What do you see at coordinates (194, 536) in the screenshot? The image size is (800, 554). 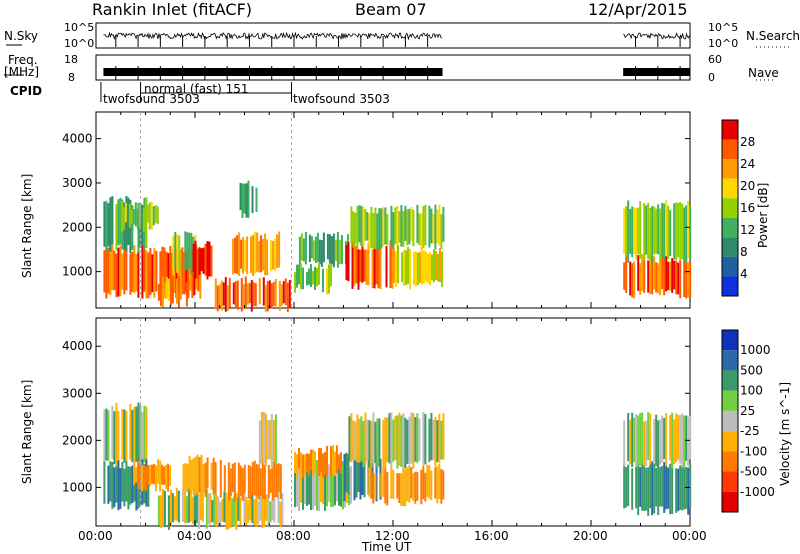 I see `x-tick-label: 04:00` at bounding box center [194, 536].